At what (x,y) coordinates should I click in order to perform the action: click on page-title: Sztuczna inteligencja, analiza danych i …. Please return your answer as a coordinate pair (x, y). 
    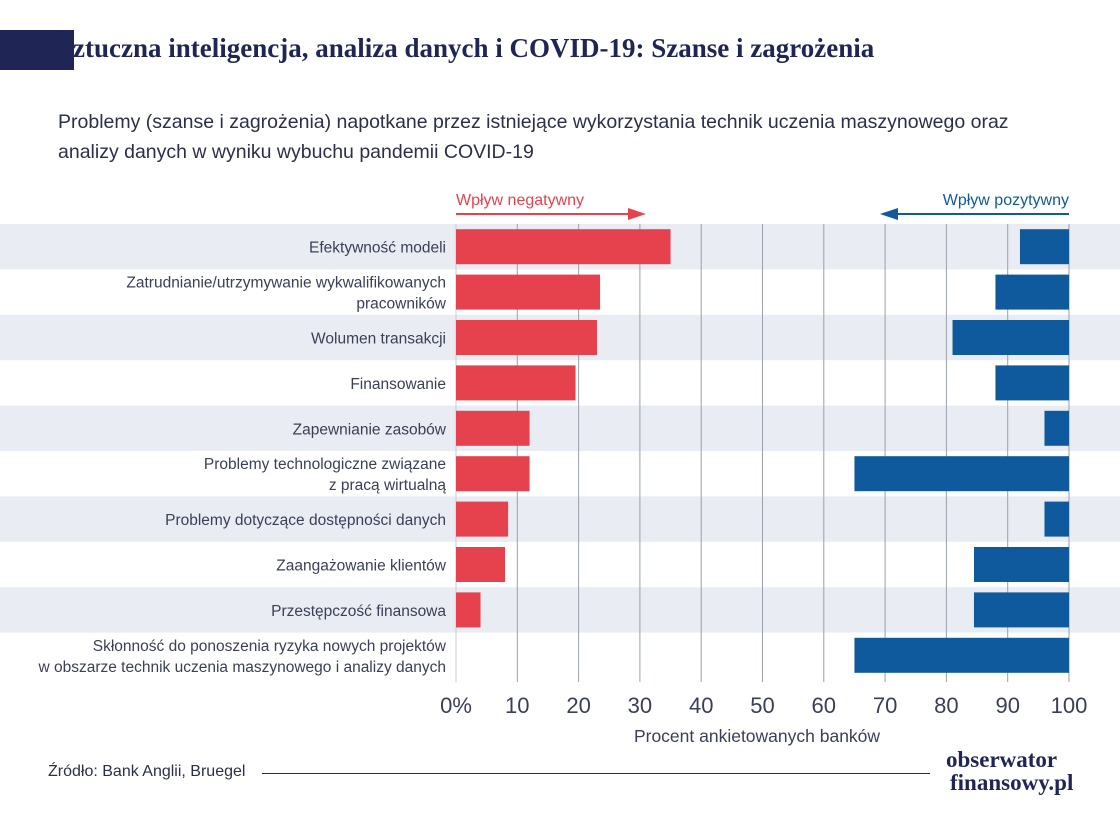
    Looking at the image, I should click on (466, 48).